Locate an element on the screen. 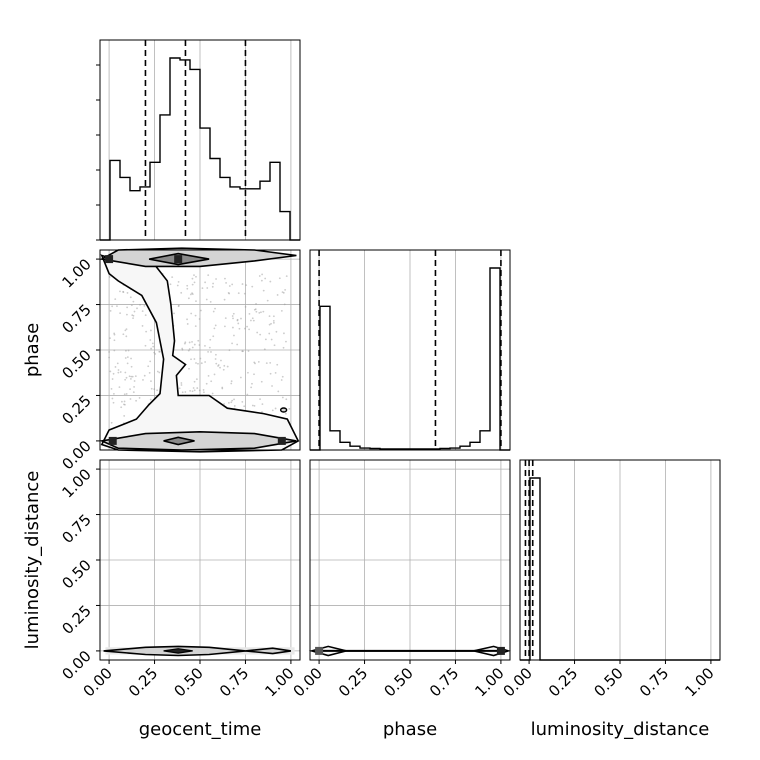 The height and width of the screenshot is (760, 760). ylabel-luminosity-distance: luminosity_distance is located at coordinates (32, 560).